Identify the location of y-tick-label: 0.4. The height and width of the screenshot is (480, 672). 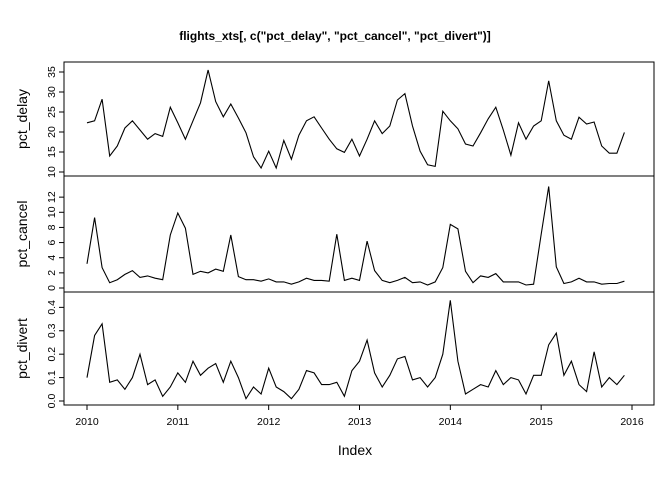
(52, 307).